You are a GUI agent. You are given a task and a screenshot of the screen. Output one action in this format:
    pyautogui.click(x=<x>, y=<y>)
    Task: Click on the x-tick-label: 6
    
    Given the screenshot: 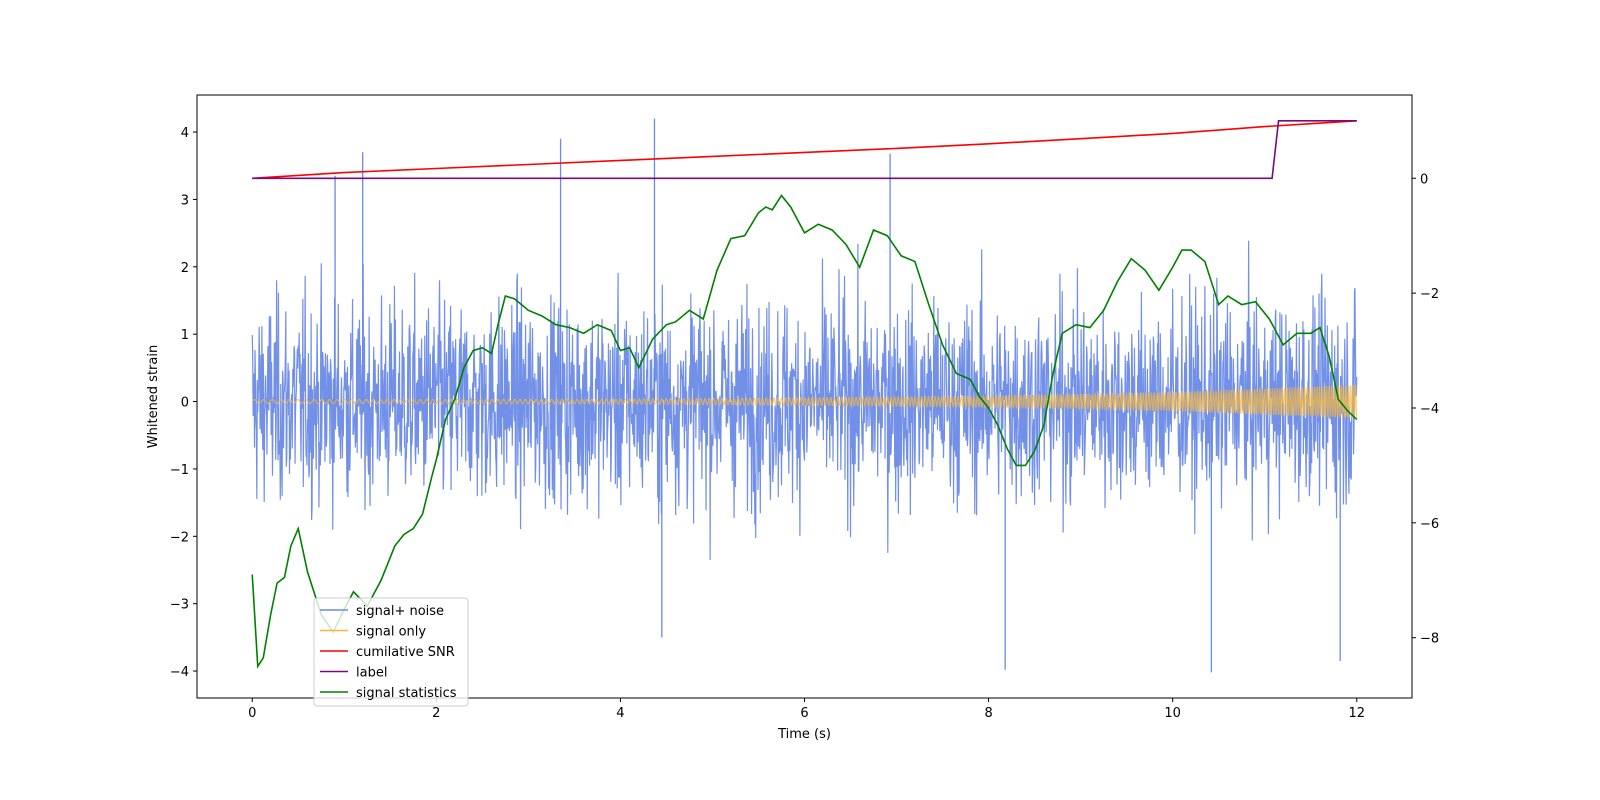 What is the action you would take?
    pyautogui.click(x=804, y=713)
    